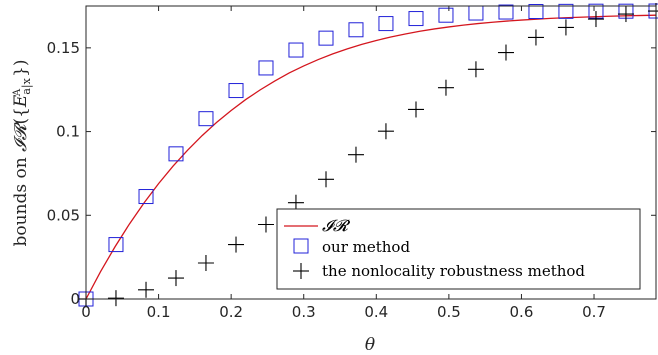  I want to click on svg-text: bounds on 𝓘𝓡({Ea|xA}), so click(22, 152).